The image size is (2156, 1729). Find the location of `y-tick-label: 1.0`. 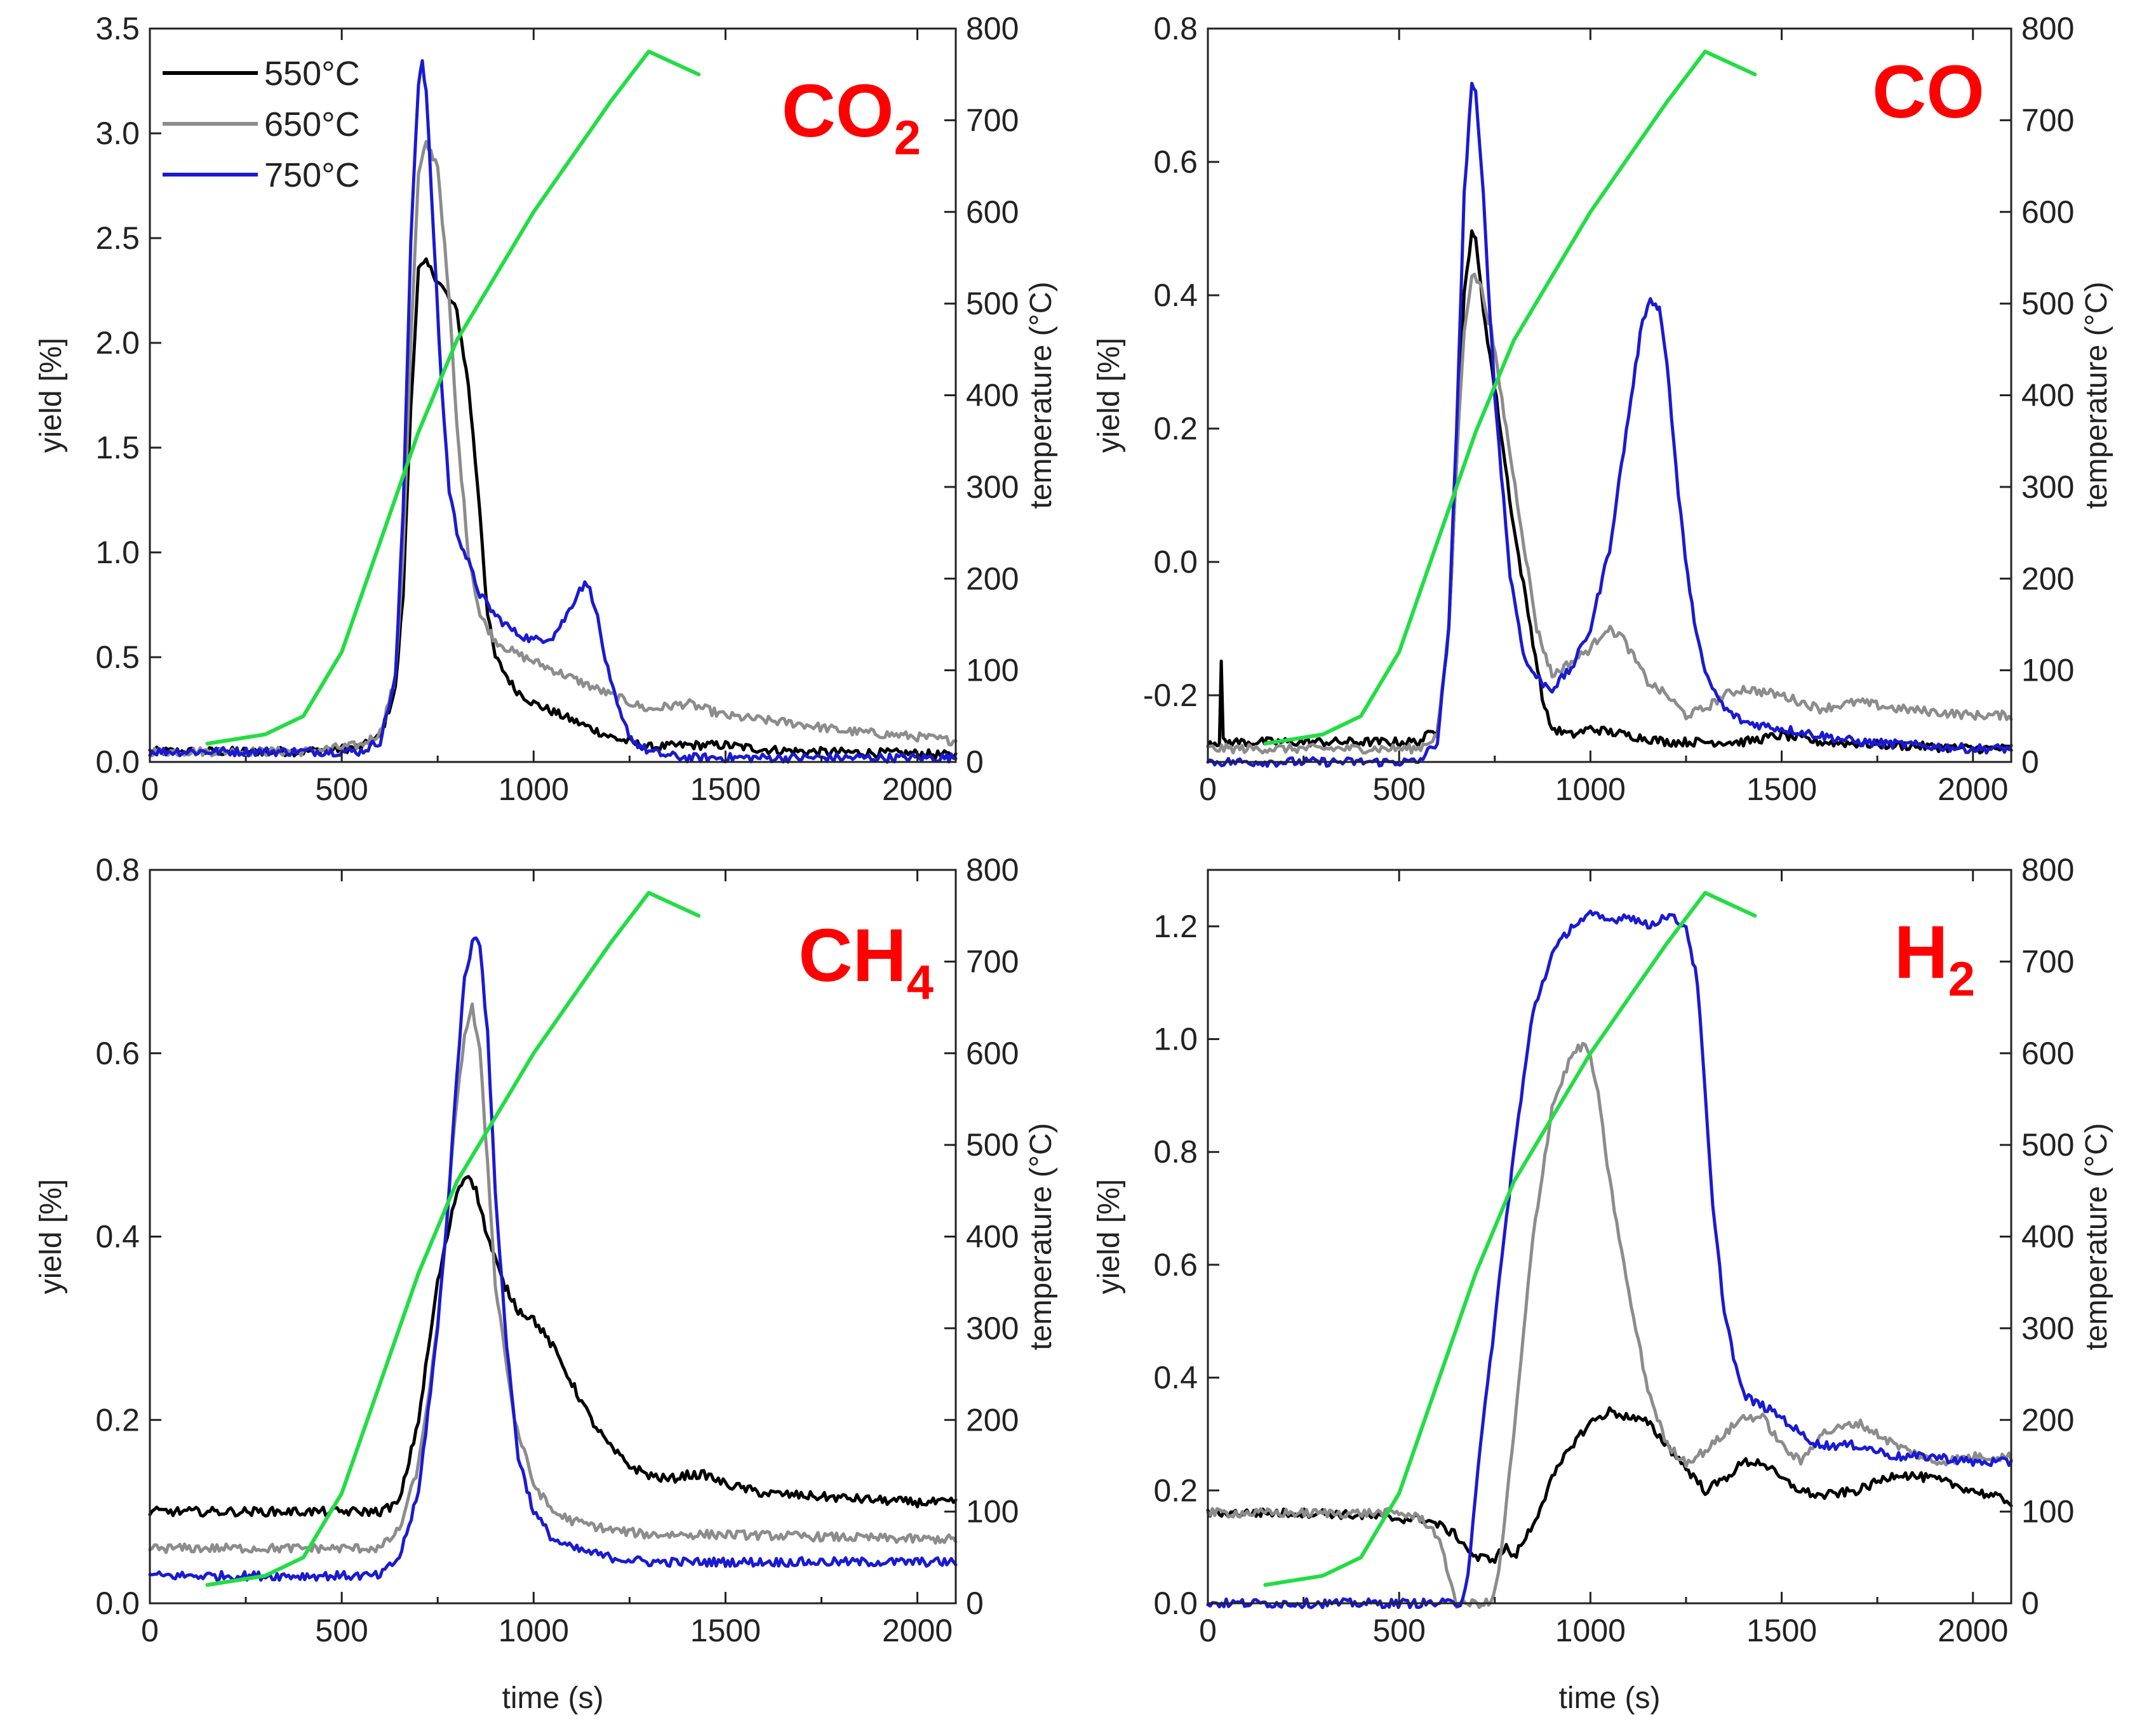

y-tick-label: 1.0 is located at coordinates (117, 552).